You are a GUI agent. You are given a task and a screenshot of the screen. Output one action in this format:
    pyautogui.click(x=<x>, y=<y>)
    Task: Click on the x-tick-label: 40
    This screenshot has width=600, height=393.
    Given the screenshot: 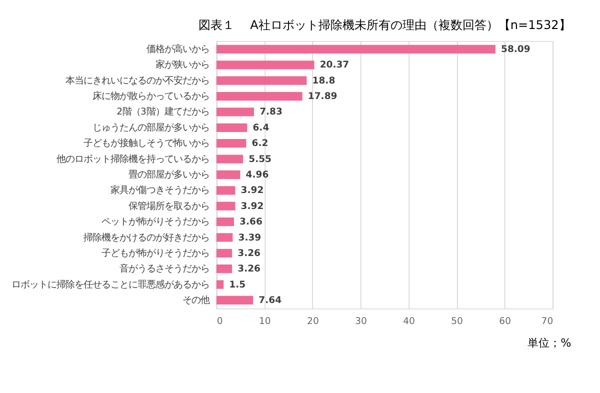 What is the action you would take?
    pyautogui.click(x=409, y=321)
    